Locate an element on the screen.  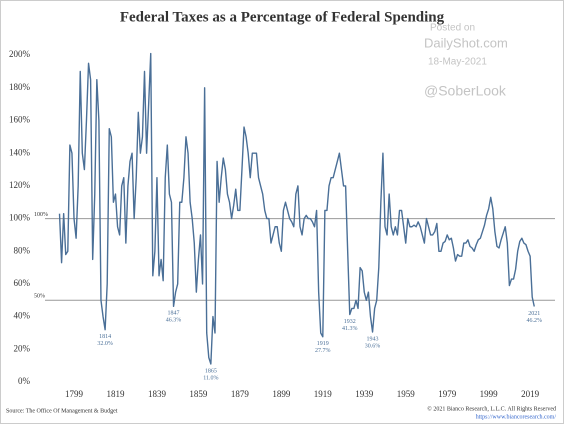
y-tick-label: 160% is located at coordinates (20, 120).